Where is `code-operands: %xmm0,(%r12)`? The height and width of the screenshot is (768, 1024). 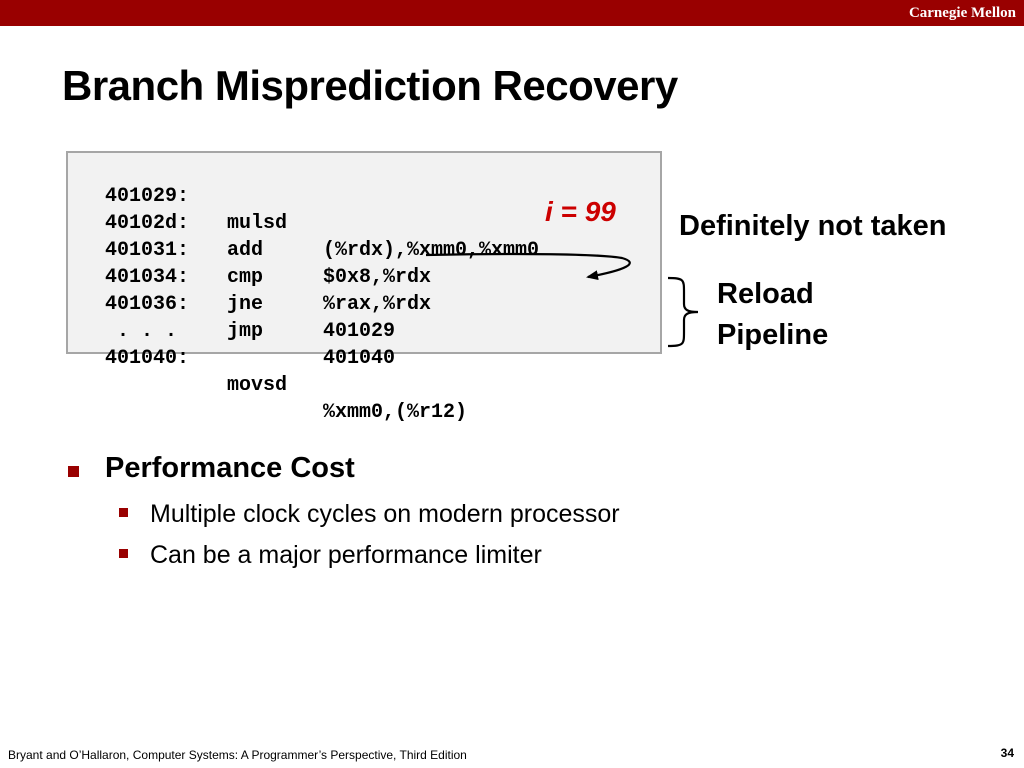 code-operands: %xmm0,(%r12) is located at coordinates (395, 412).